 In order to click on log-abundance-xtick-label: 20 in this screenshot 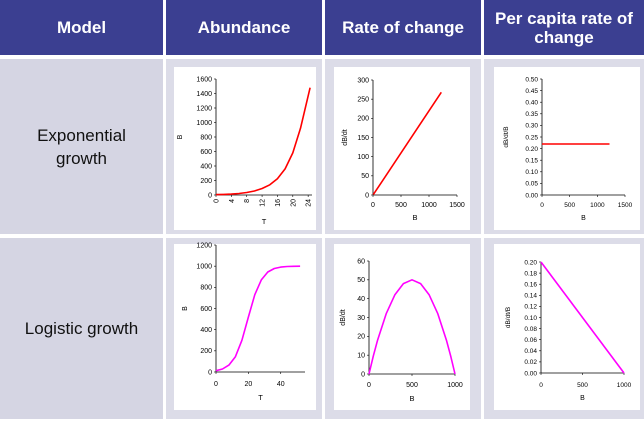, I will do `click(248, 384)`.